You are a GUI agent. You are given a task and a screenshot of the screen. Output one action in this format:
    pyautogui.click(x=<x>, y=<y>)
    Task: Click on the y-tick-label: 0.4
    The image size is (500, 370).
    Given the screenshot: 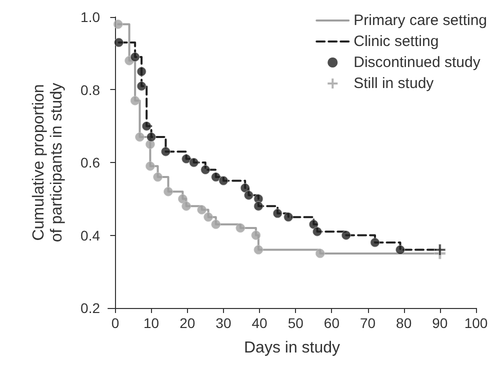 What is the action you would take?
    pyautogui.click(x=90, y=235)
    